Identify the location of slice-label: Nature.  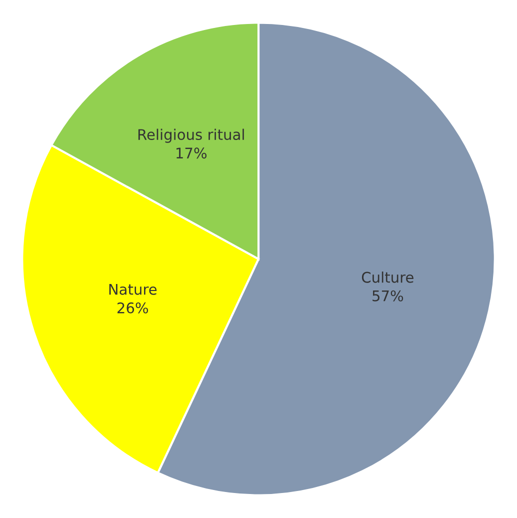
(133, 289).